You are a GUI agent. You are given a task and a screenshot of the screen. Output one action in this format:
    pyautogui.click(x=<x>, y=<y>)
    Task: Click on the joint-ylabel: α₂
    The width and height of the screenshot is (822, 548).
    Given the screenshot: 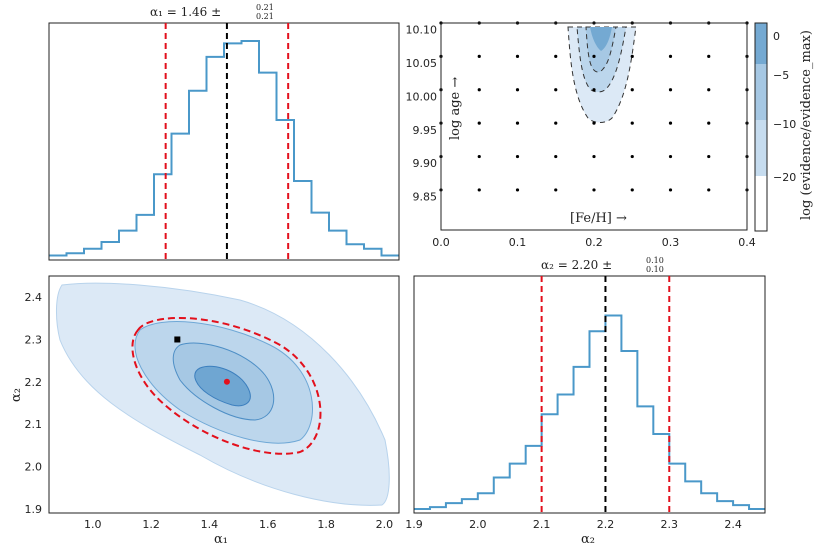 What is the action you would take?
    pyautogui.click(x=16, y=395)
    